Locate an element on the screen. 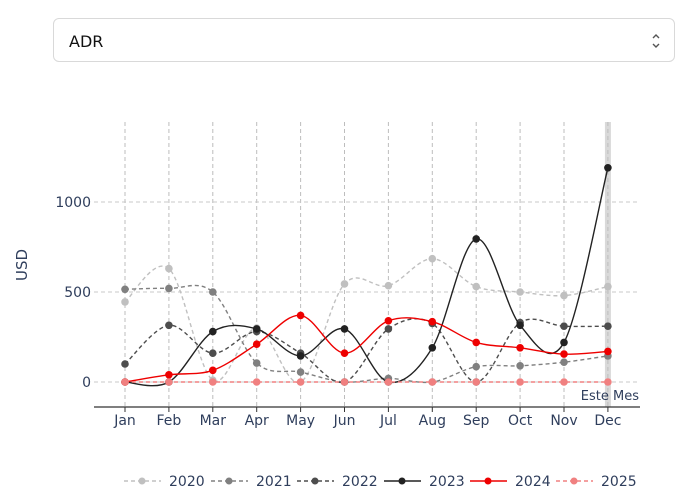 The height and width of the screenshot is (504, 700). x-tick-label: Apr is located at coordinates (257, 421).